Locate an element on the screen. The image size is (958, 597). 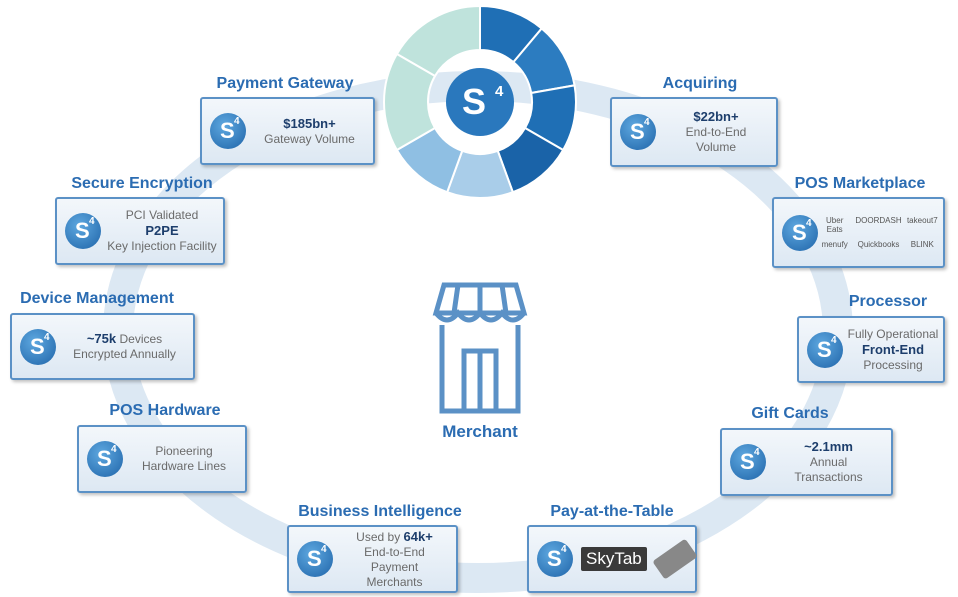
detail: Pioneering is located at coordinates (184, 451).